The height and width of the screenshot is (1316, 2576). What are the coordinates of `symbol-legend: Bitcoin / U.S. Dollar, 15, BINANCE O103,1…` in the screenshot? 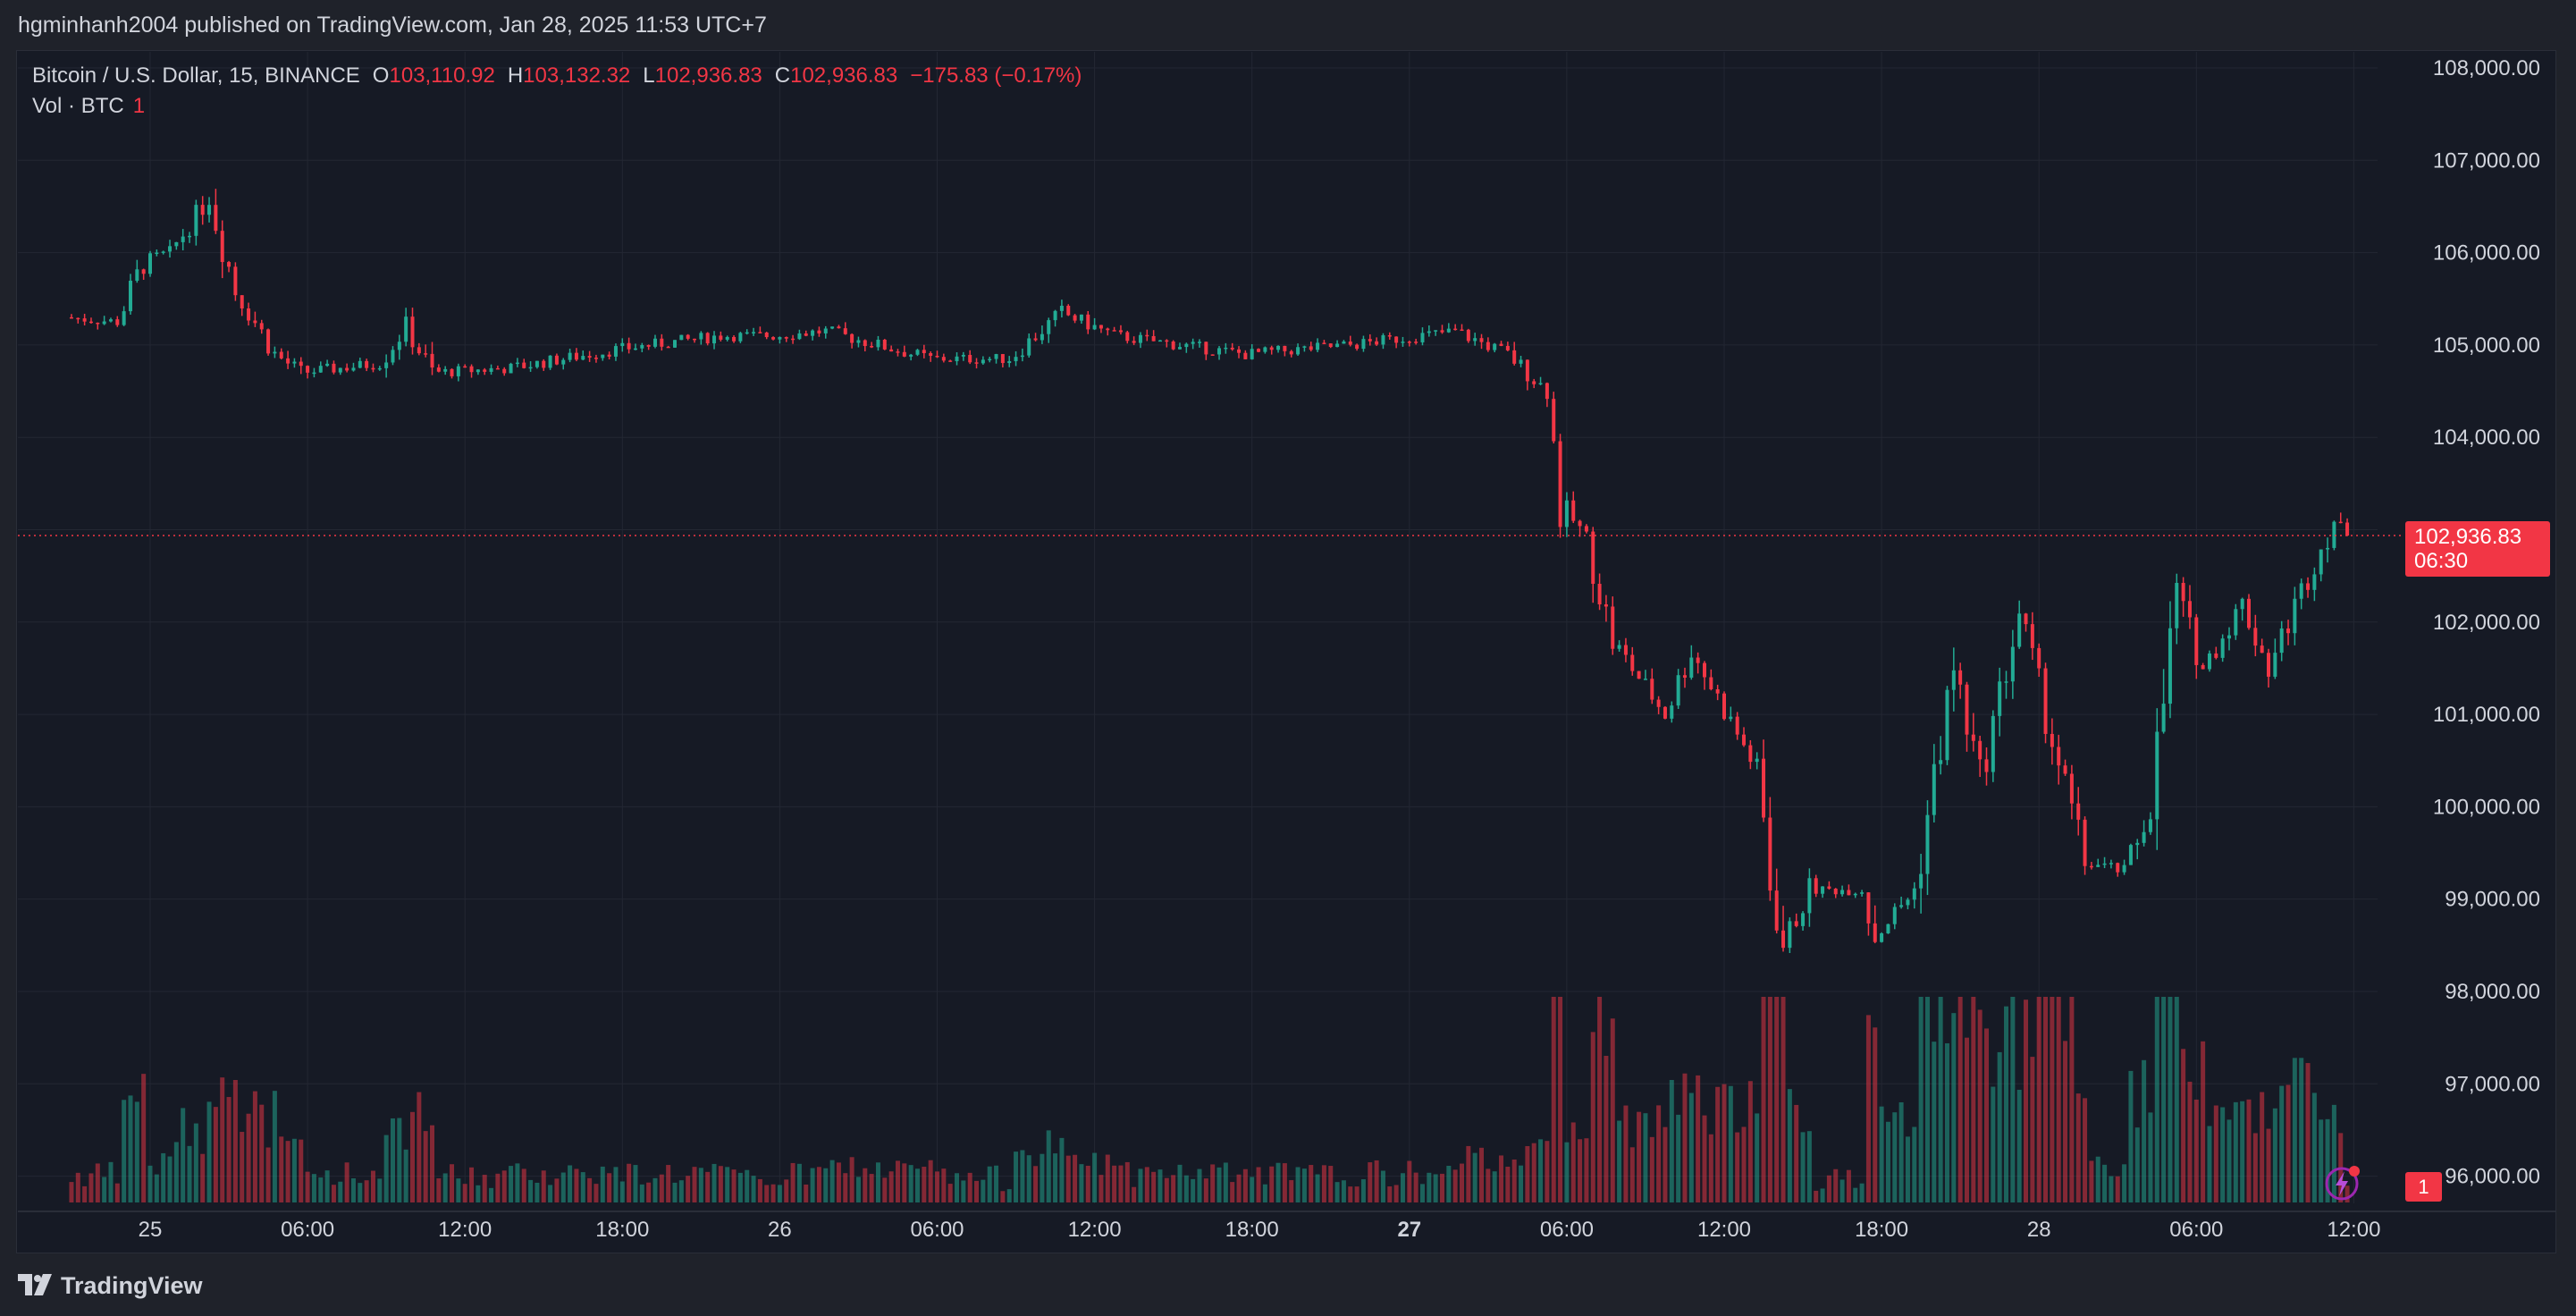 It's located at (563, 76).